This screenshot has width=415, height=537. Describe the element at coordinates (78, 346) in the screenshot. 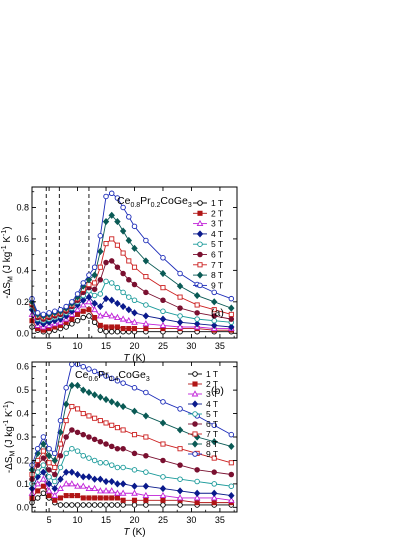

I see `x-tick-label: 10` at that location.